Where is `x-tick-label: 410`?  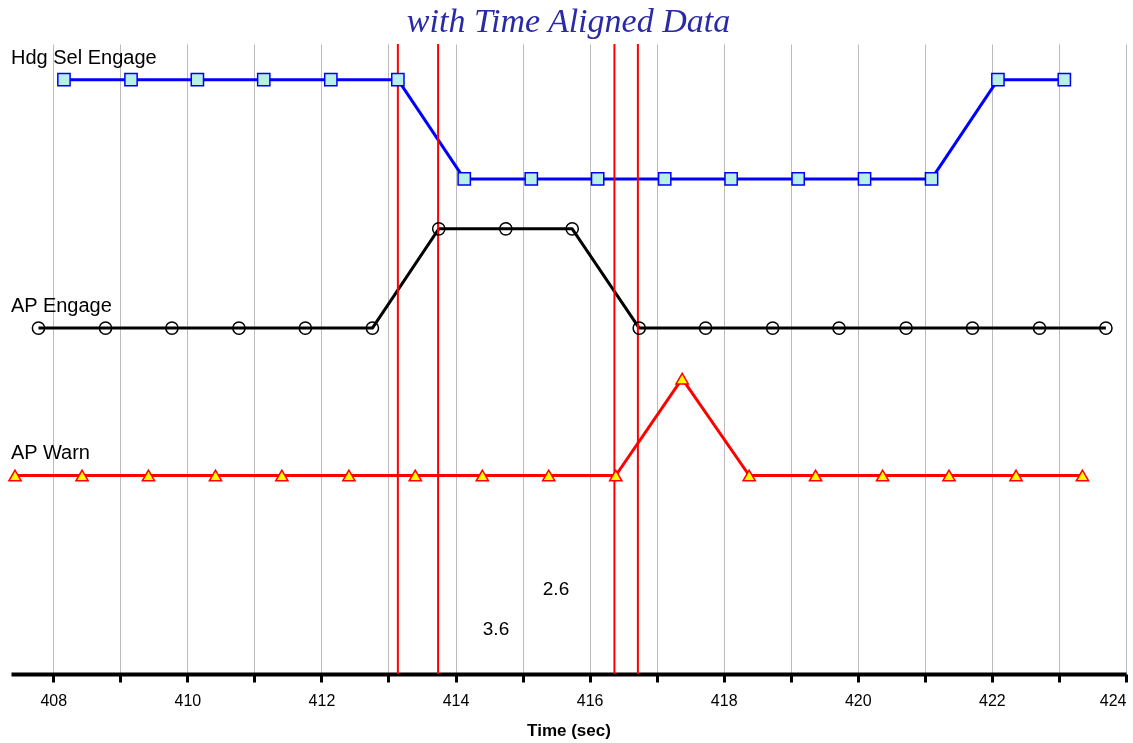
x-tick-label: 410 is located at coordinates (188, 700).